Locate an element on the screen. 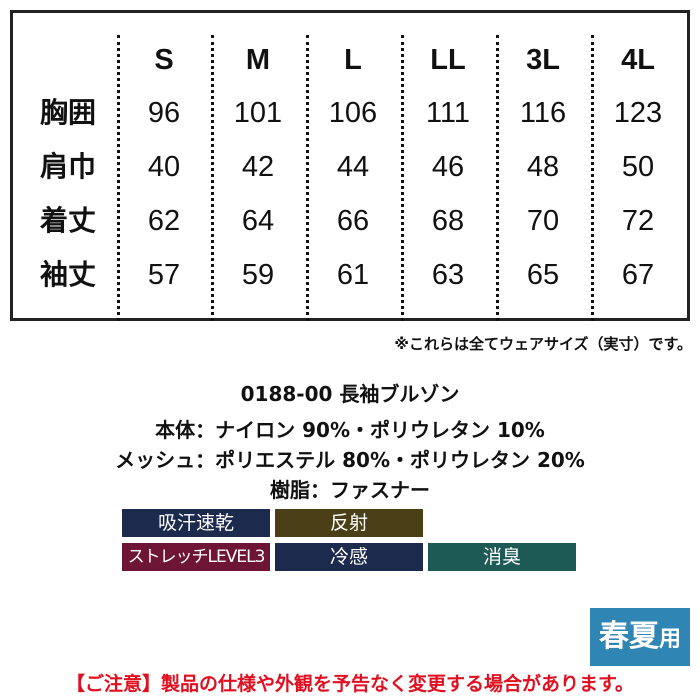 This screenshot has height=700, width=700. feature-tag-cooling: 冷感 is located at coordinates (349, 557).